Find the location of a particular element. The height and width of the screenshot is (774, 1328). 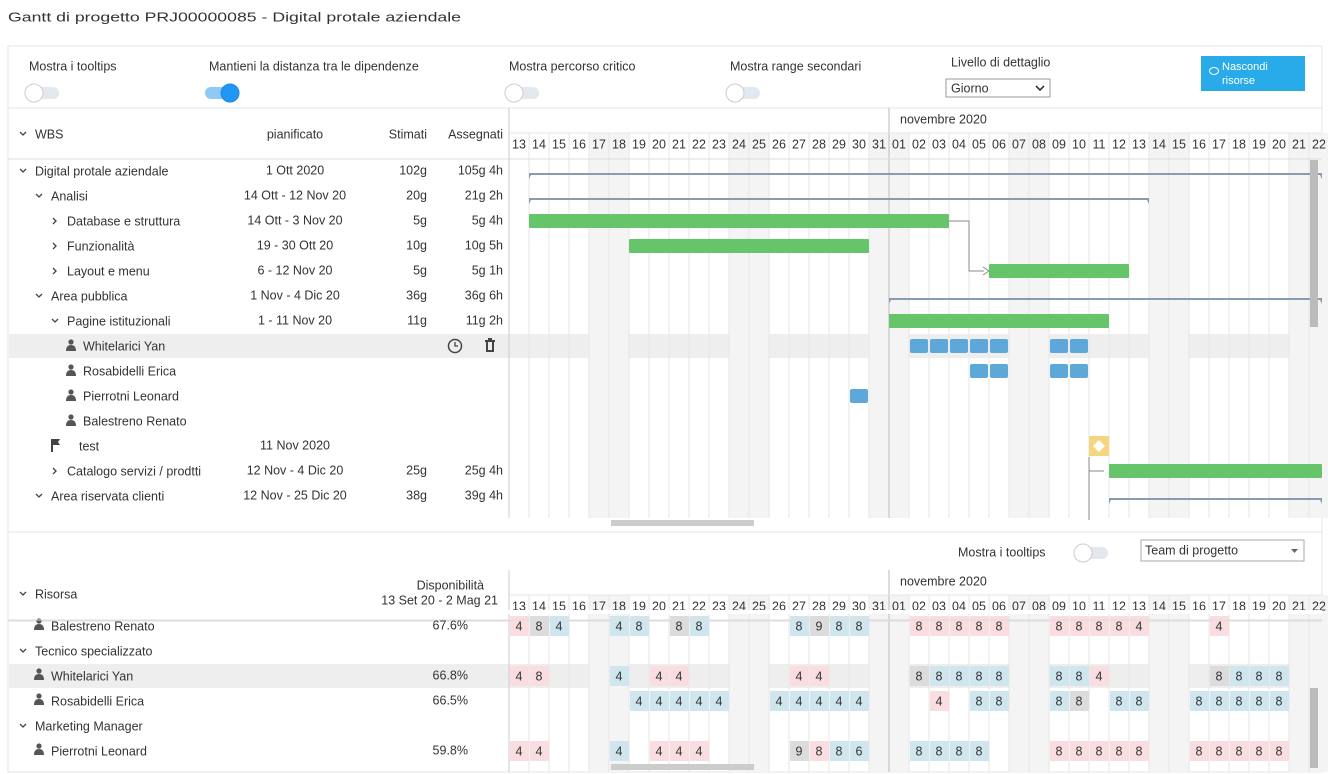

resource-collapse is located at coordinates (23, 593).